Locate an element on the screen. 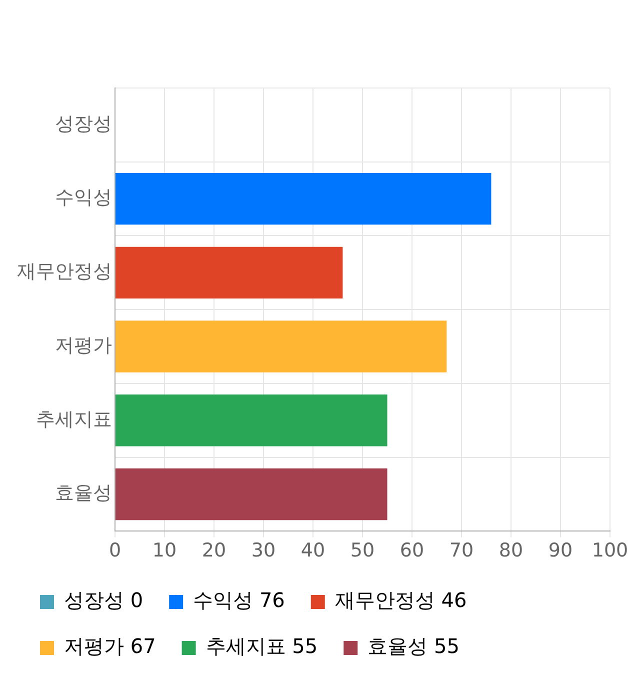 The width and height of the screenshot is (640, 700). legend-label: 효율성 55 is located at coordinates (414, 646).